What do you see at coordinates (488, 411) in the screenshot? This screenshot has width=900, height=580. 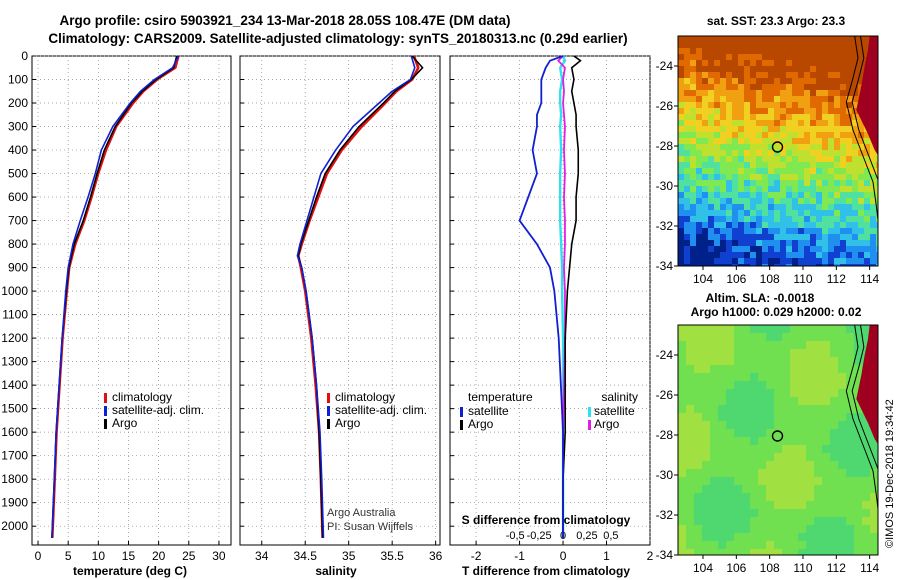 I see `legend-label: satellite` at bounding box center [488, 411].